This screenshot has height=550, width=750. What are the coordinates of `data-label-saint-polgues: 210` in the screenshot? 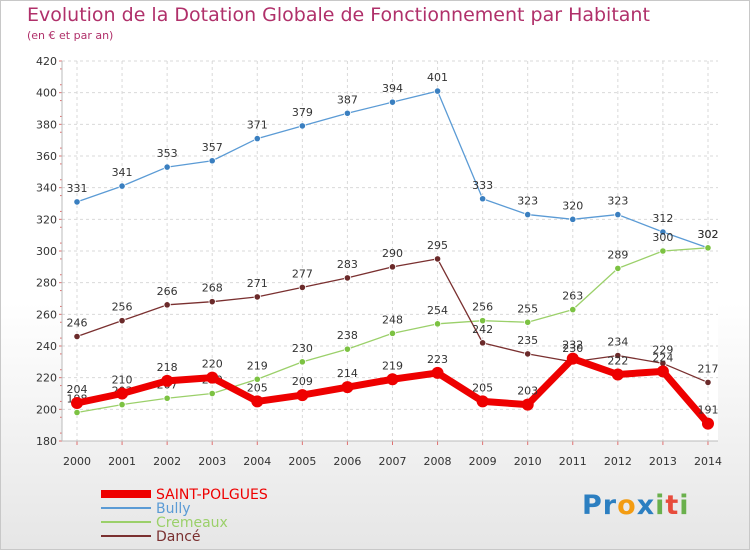 It's located at (122, 380).